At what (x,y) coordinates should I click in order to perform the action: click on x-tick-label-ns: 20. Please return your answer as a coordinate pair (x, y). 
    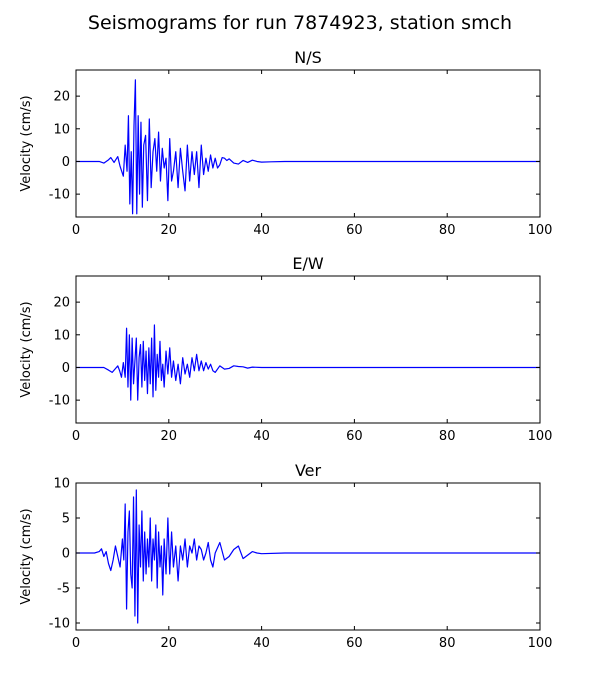
    Looking at the image, I should click on (169, 230).